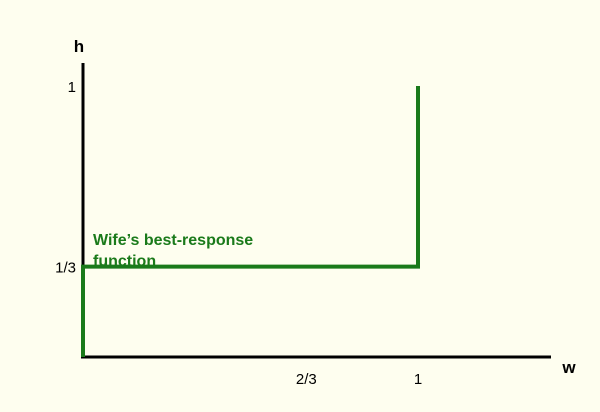 The height and width of the screenshot is (412, 600). Describe the element at coordinates (124, 261) in the screenshot. I see `annotation-line: function` at that location.